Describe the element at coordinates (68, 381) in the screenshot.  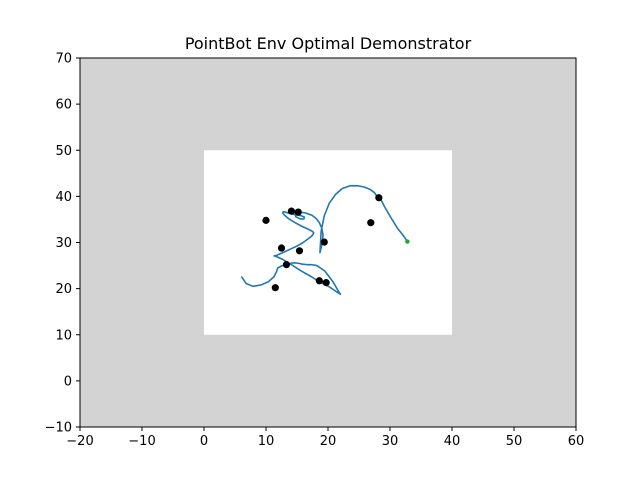
I see `y-tick-label: 0` at that location.